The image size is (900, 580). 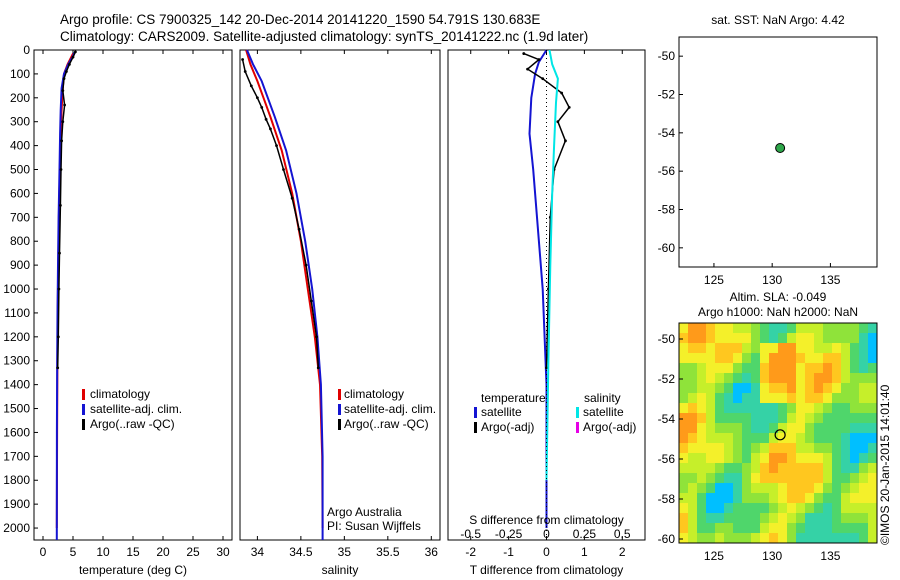 What do you see at coordinates (43, 552) in the screenshot?
I see `x-tick-label: 0` at bounding box center [43, 552].